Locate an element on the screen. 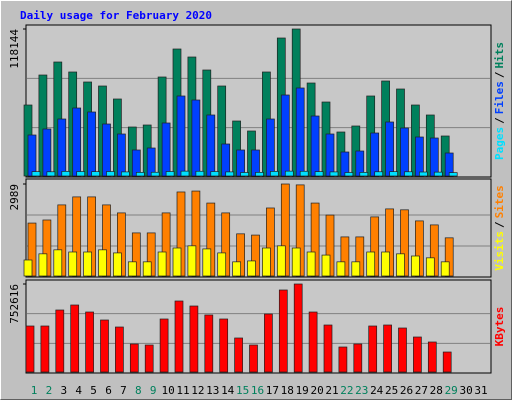 The width and height of the screenshot is (512, 400). x-tick-label: 20 is located at coordinates (316, 390).